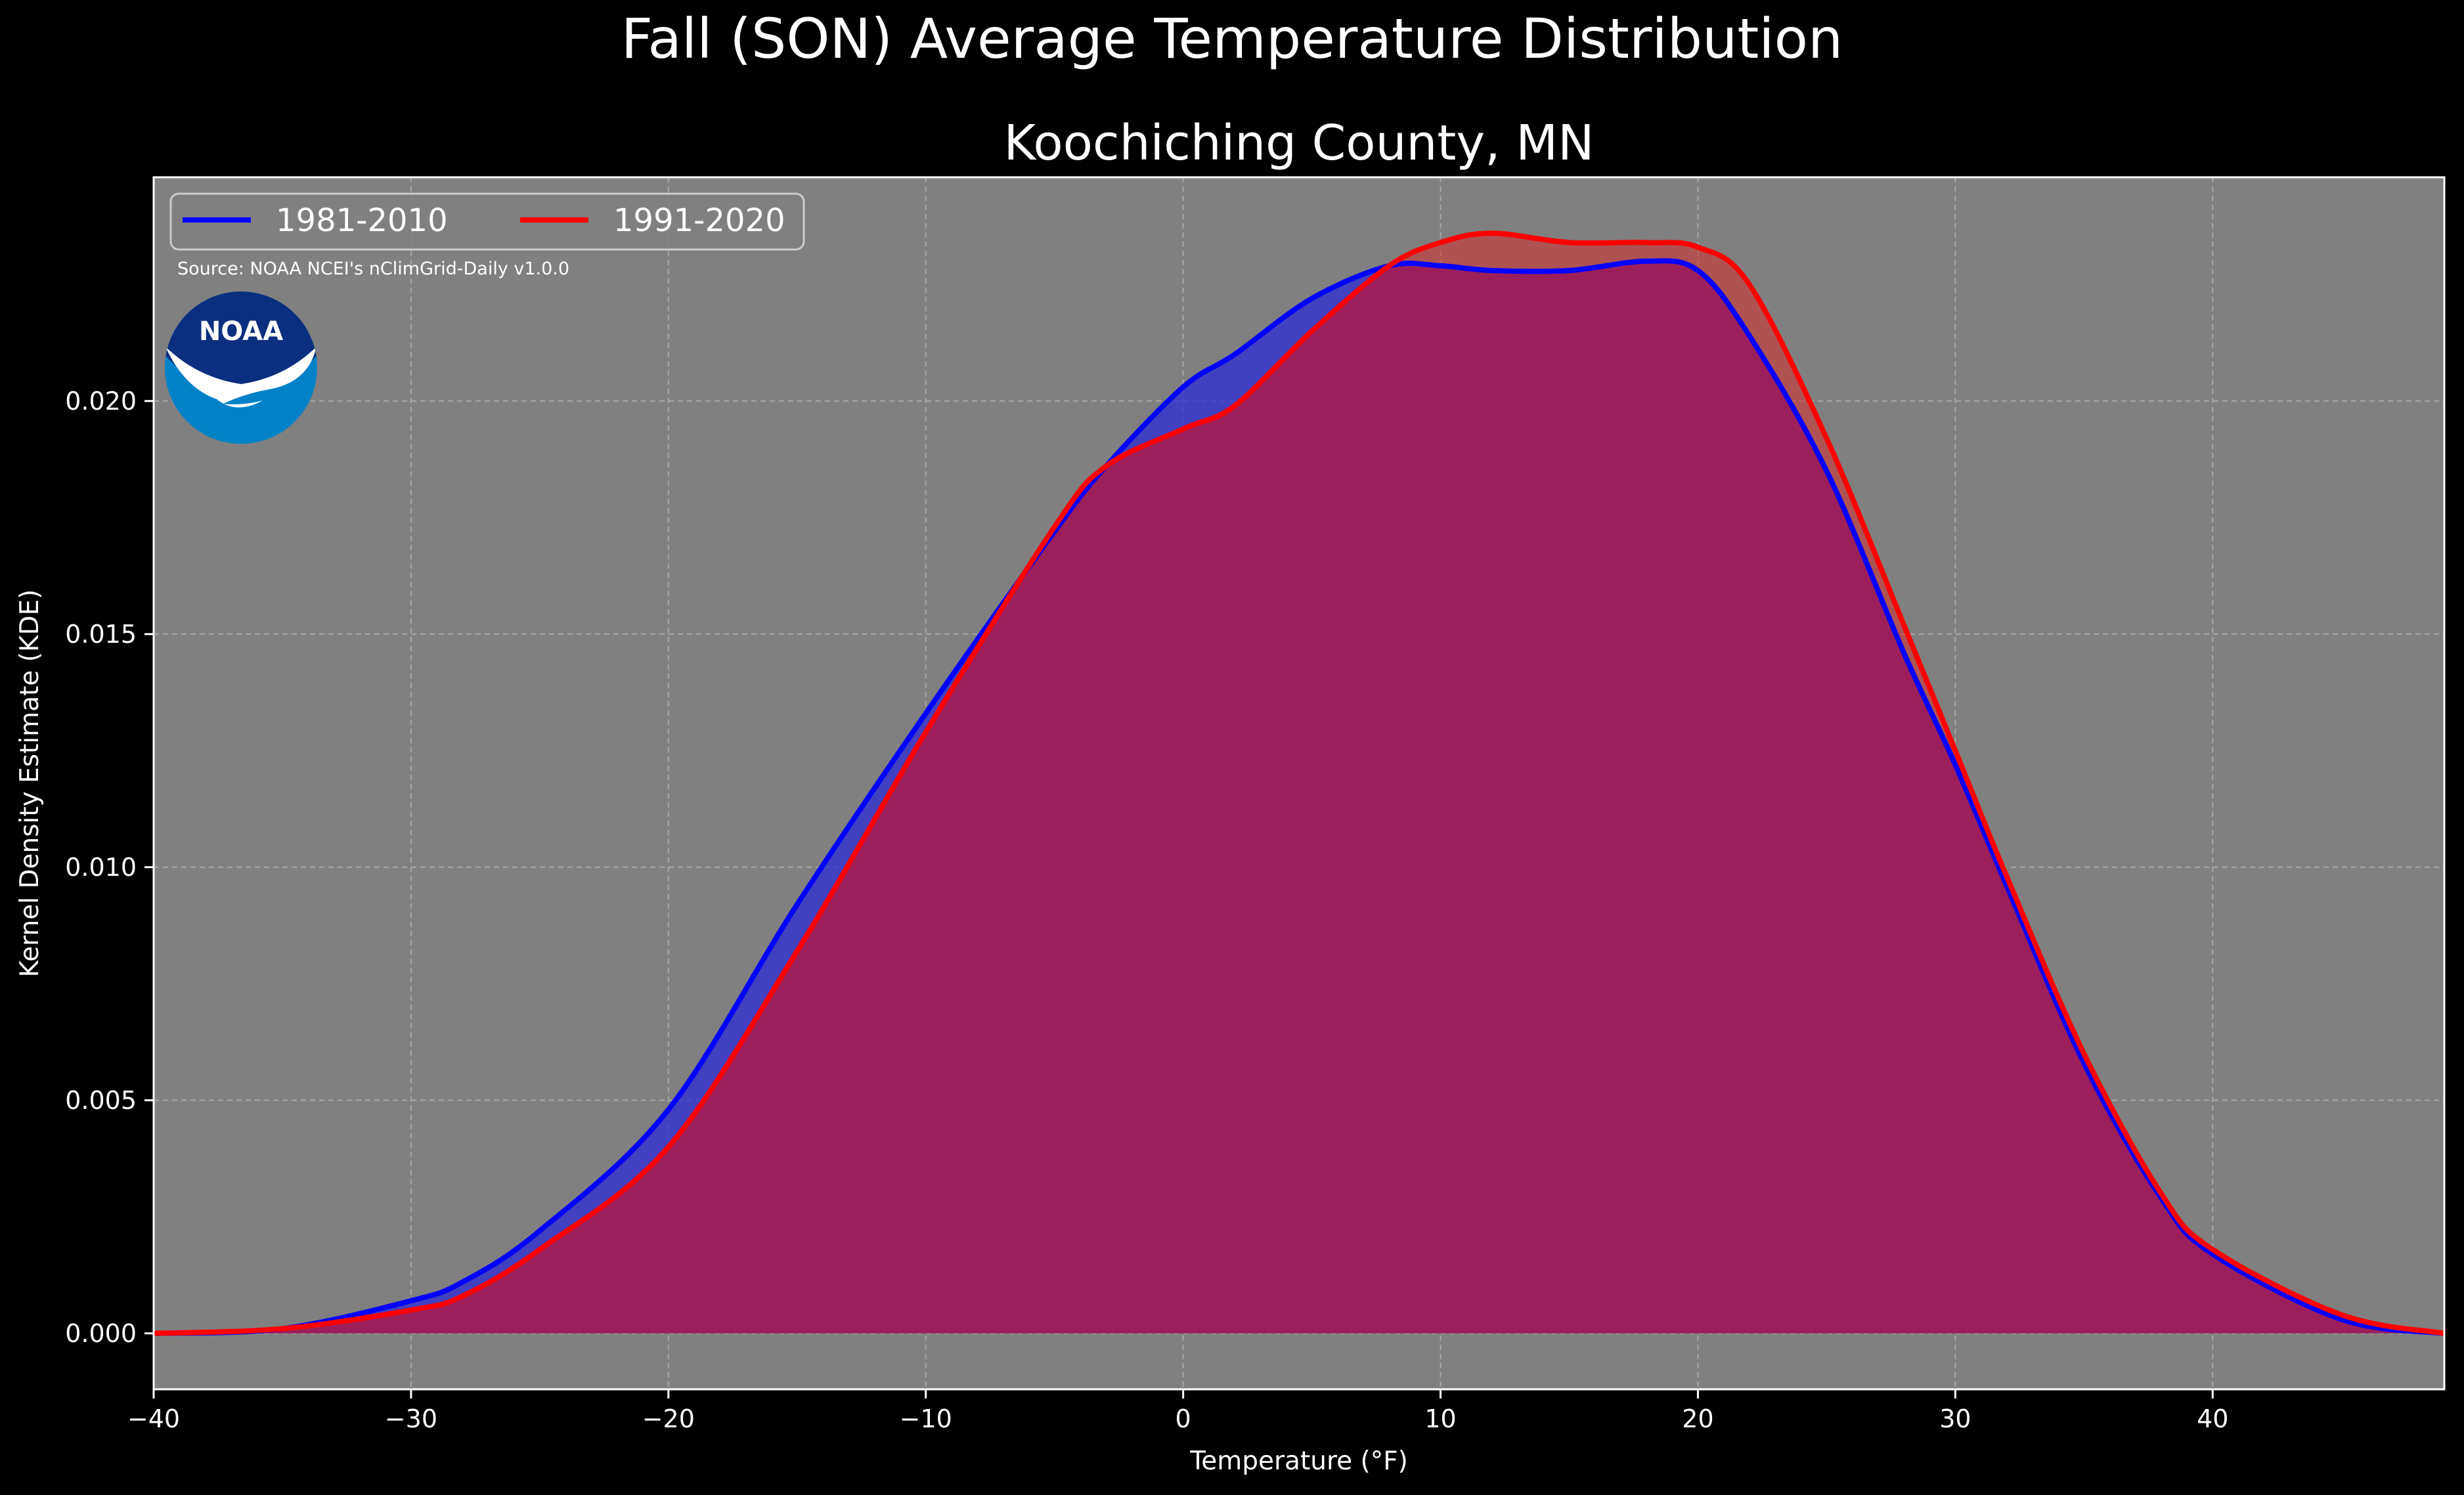 The image size is (2464, 1495). I want to click on y-axis-ticks: 0.000 0.005 0.010 0.015 0.020, so click(110, 867).